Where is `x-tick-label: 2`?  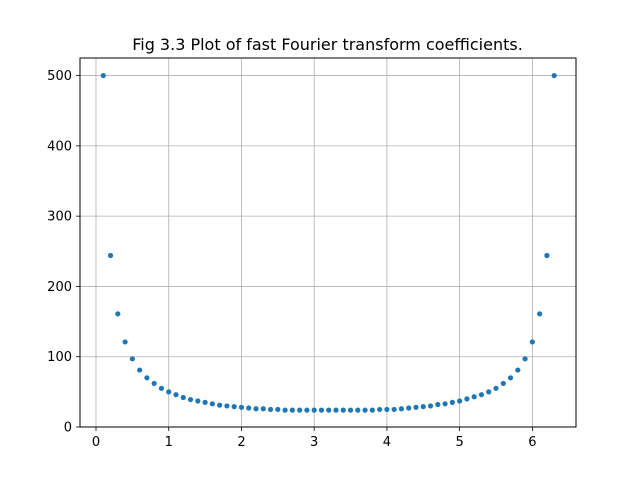 x-tick-label: 2 is located at coordinates (241, 442).